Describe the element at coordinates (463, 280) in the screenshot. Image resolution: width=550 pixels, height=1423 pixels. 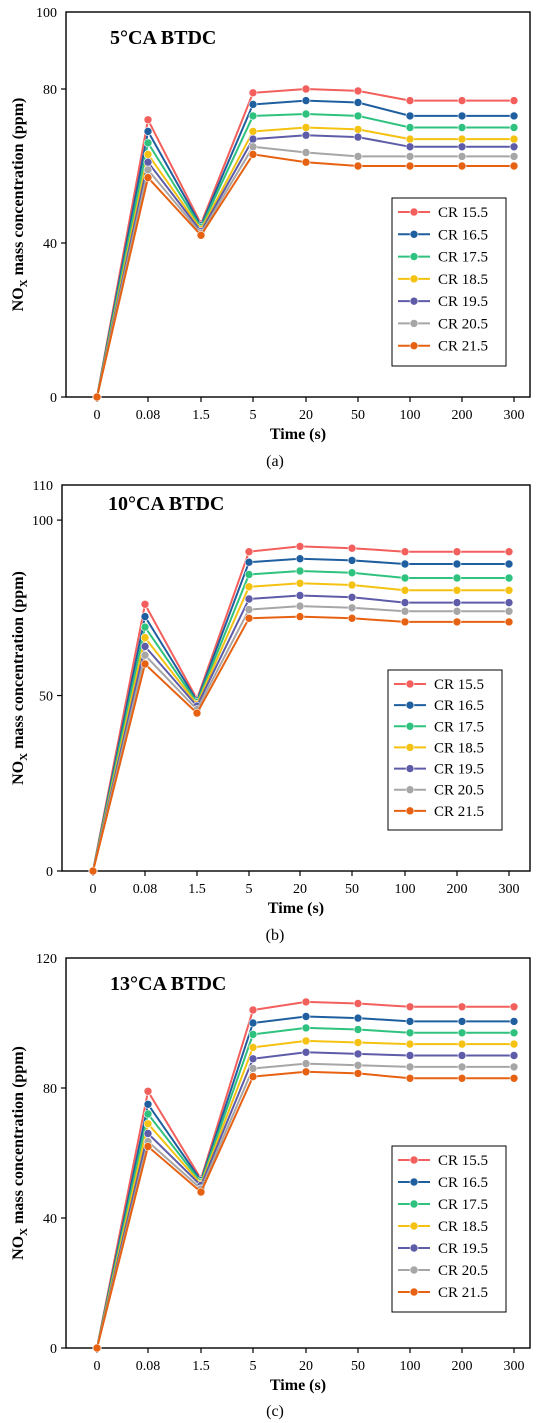
I see `legend-label: CR 18.5` at that location.